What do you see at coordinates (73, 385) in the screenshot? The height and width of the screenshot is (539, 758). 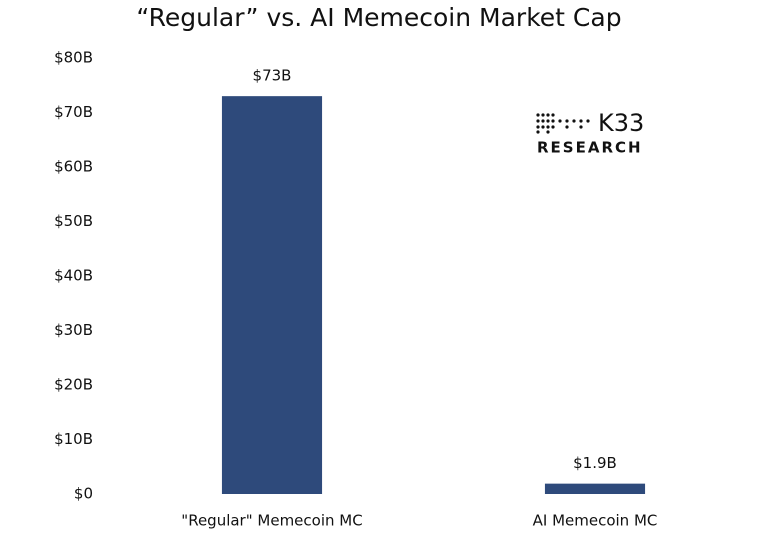 I see `y-tick-label: $20B` at bounding box center [73, 385].